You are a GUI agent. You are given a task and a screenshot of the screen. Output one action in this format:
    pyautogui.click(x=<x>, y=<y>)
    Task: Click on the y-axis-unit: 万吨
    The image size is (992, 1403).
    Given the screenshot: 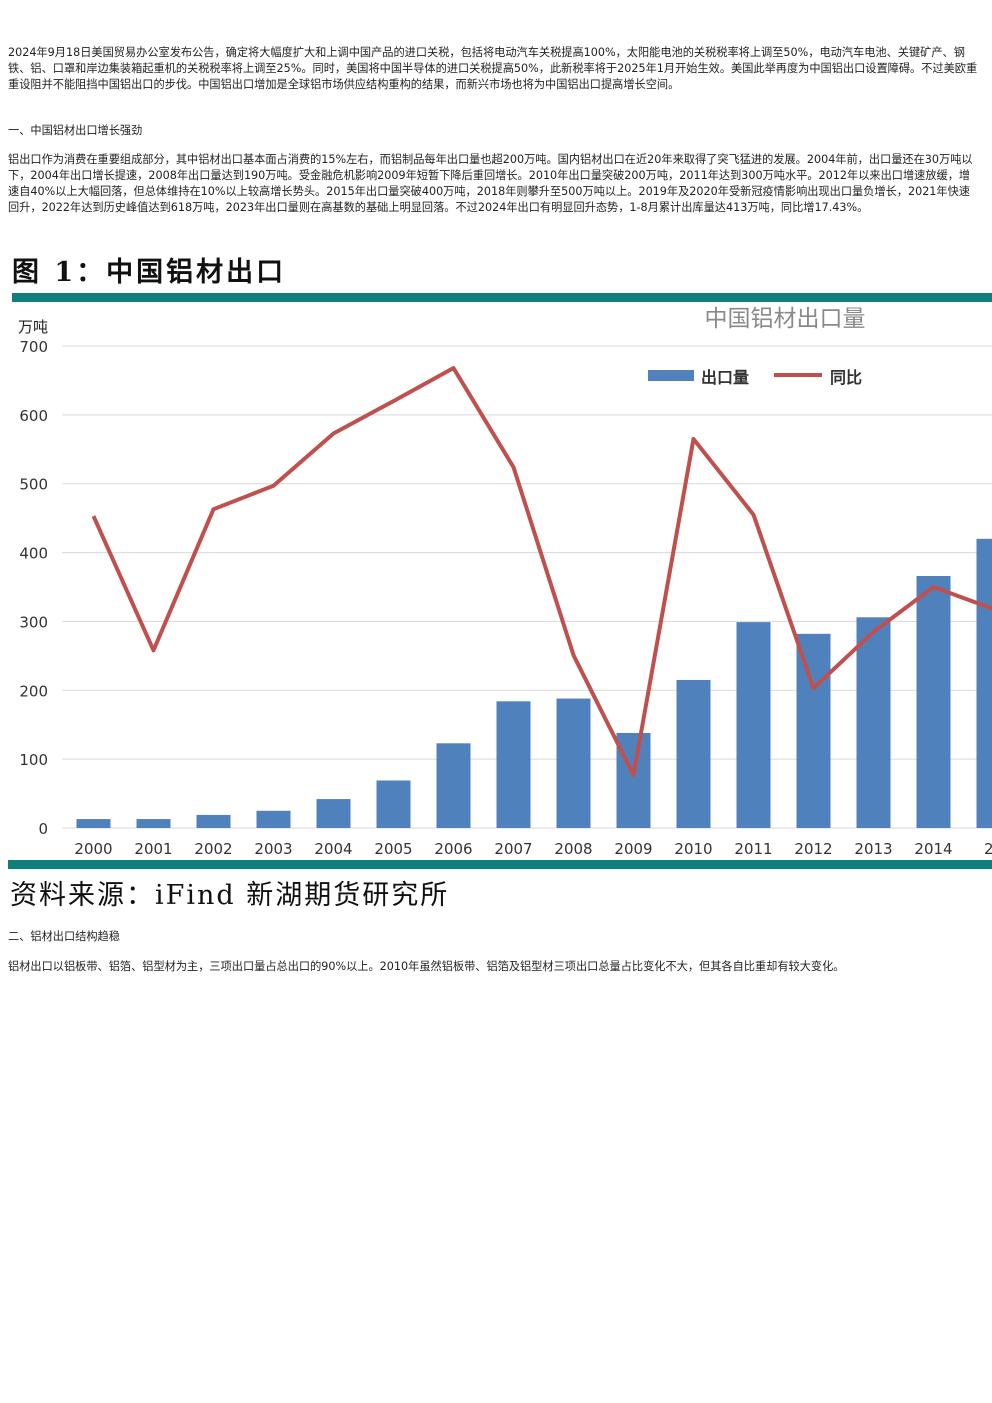 What is the action you would take?
    pyautogui.click(x=33, y=327)
    